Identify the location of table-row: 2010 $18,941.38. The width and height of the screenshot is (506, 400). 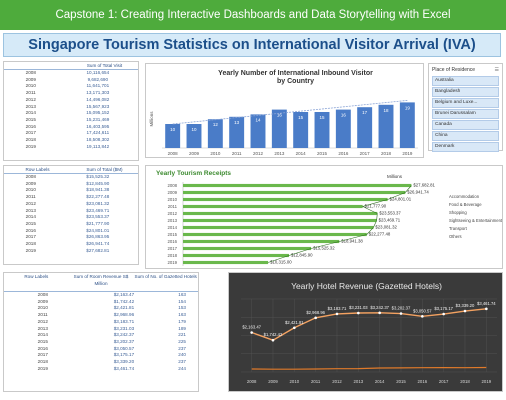
(71, 190).